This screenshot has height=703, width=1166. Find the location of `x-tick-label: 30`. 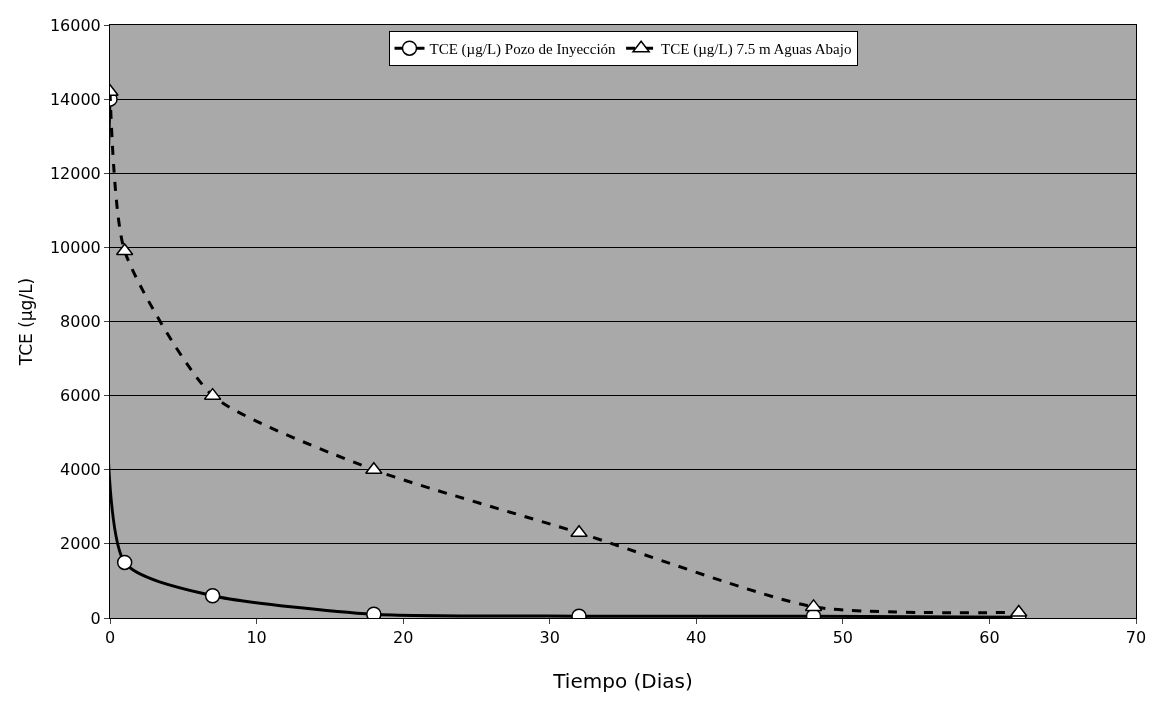

x-tick-label: 30 is located at coordinates (549, 638).